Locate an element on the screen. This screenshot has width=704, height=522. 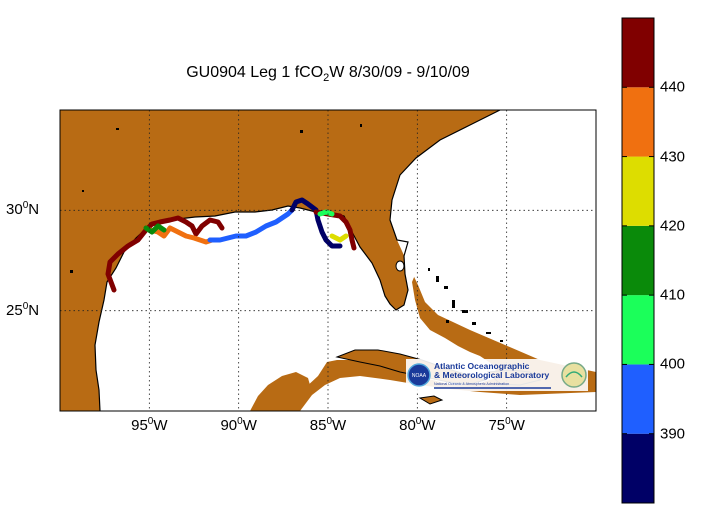
inland-lakes is located at coordinates (216, 198).